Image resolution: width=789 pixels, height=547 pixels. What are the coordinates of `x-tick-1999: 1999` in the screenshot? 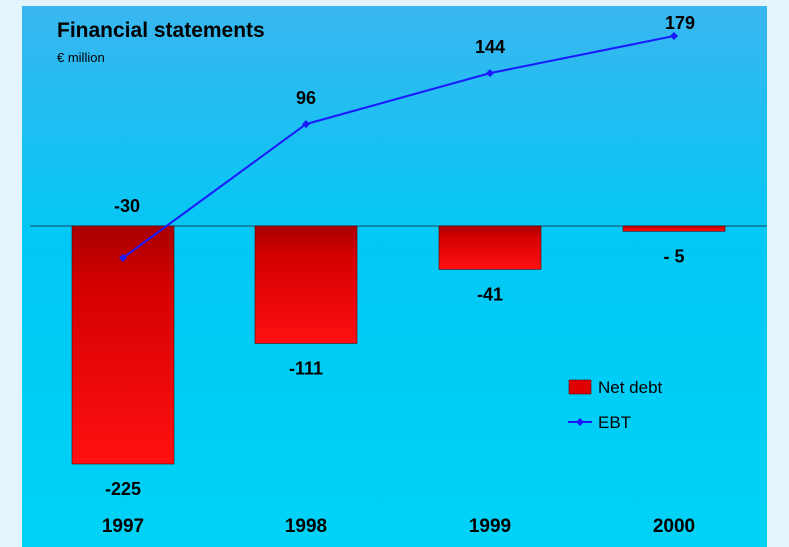 It's located at (490, 526).